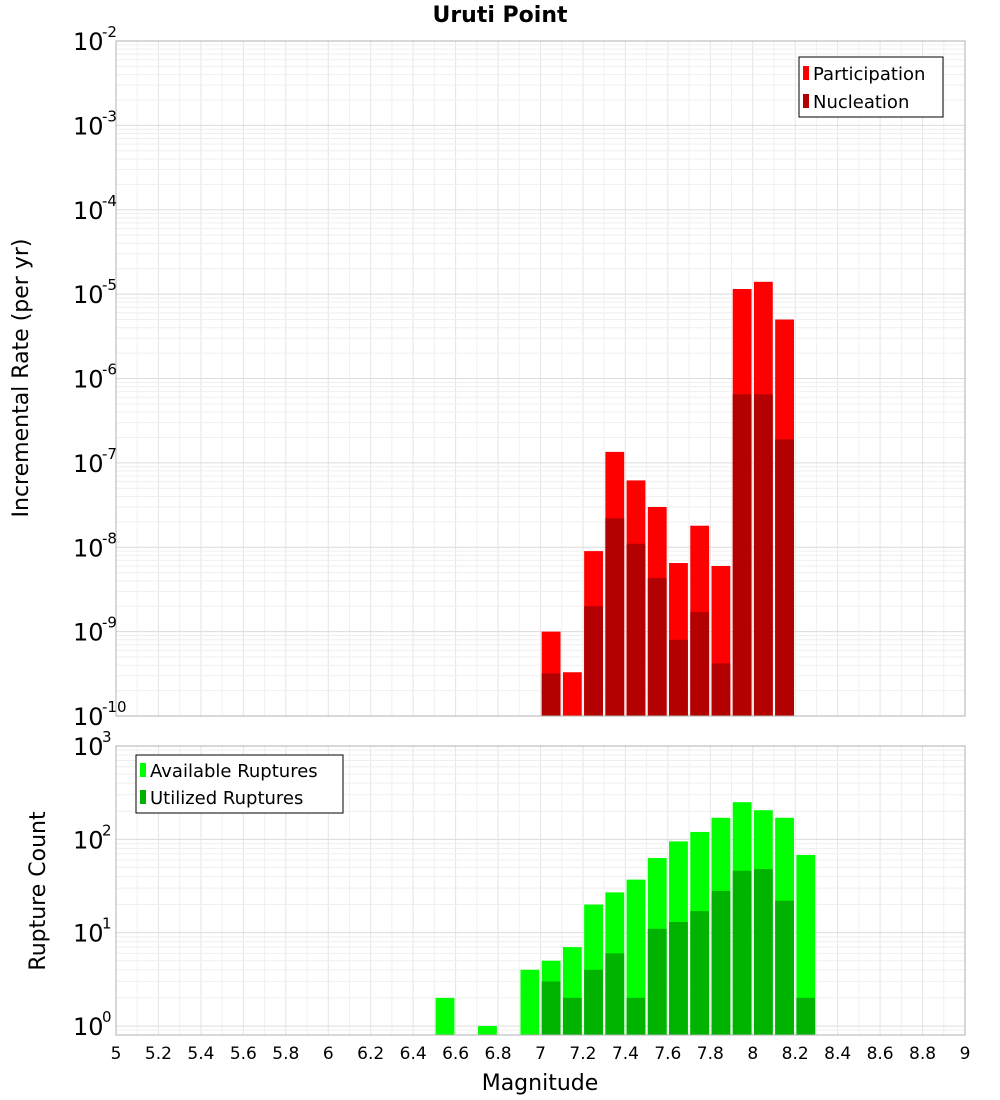  I want to click on x-axis-label: Magnitude, so click(540, 1083).